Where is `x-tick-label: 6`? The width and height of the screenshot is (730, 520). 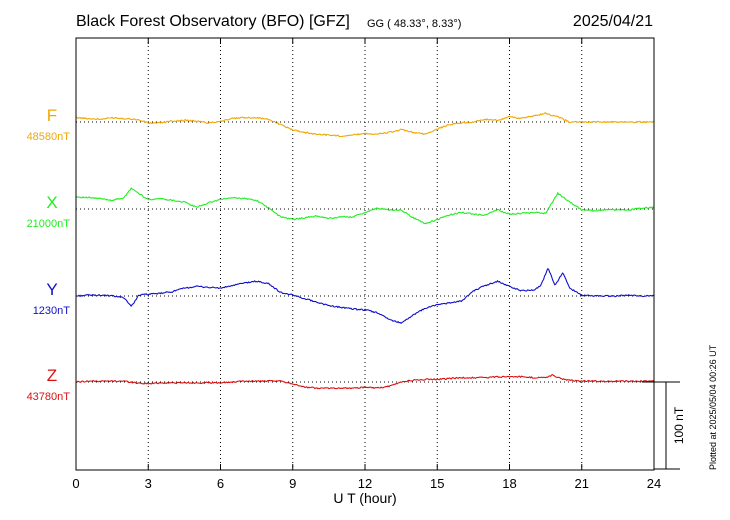 x-tick-label: 6 is located at coordinates (220, 483).